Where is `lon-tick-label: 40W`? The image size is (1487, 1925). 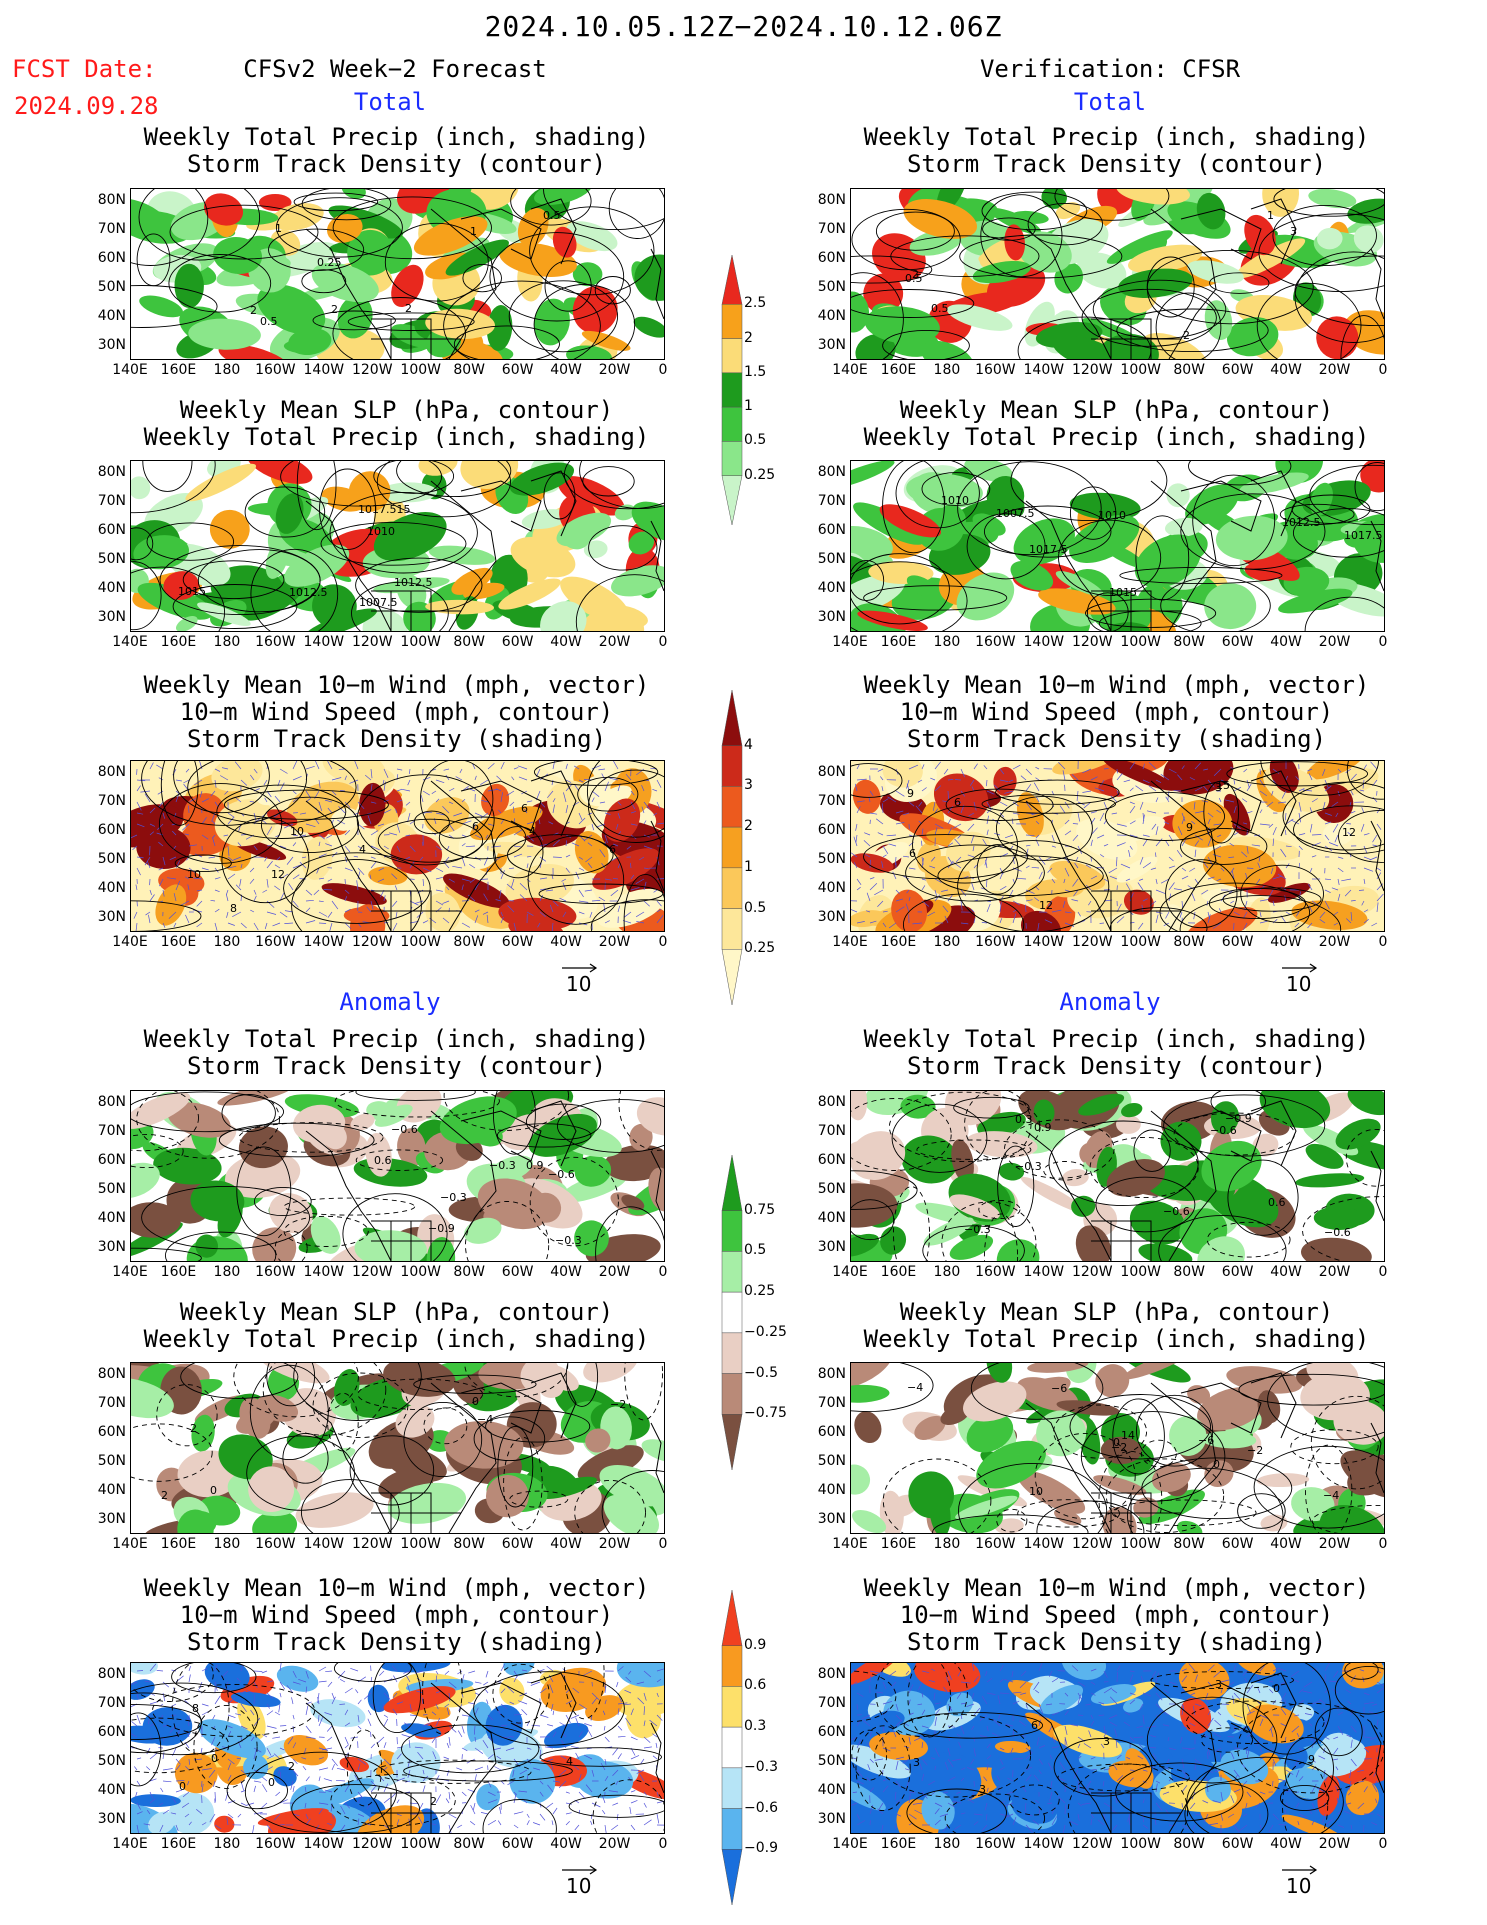 lon-tick-label: 40W is located at coordinates (1286, 642).